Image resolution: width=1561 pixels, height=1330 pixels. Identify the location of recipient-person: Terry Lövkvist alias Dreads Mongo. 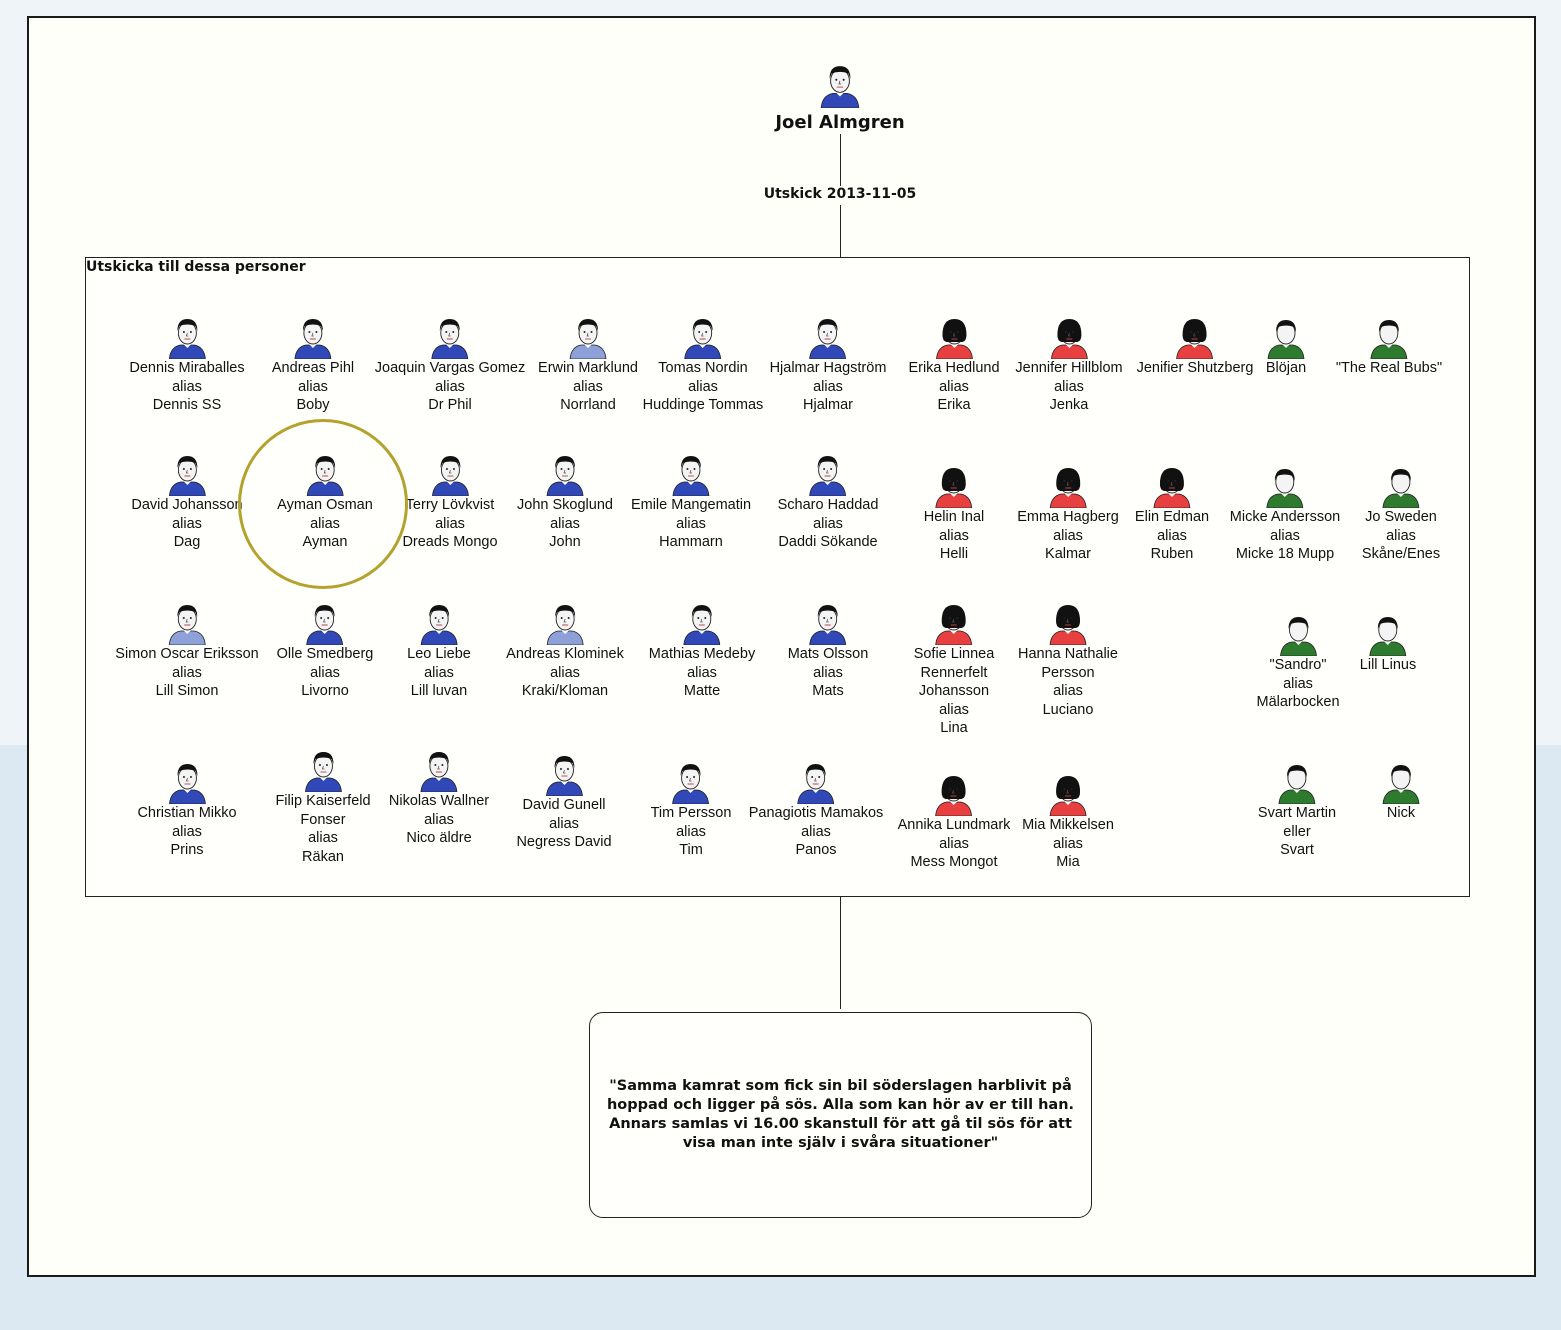
(450, 502).